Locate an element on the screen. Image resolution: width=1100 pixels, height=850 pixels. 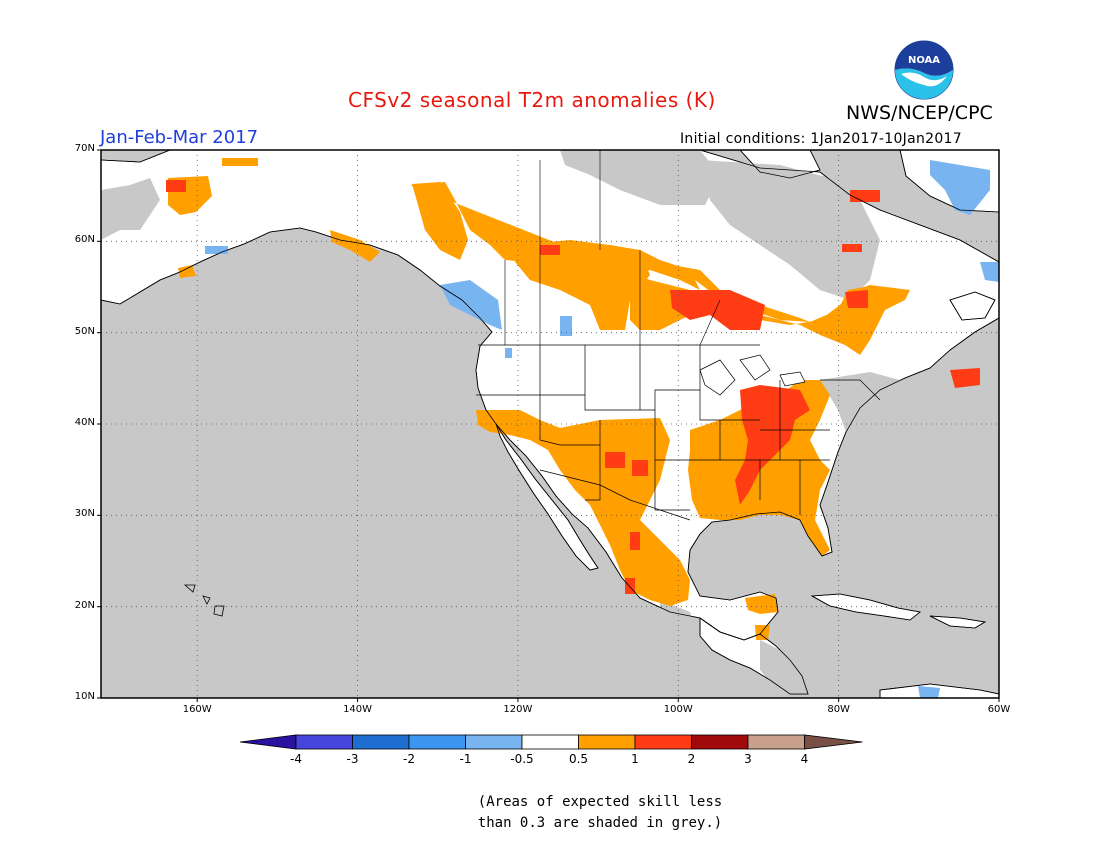
chart-title: CFSv2 seasonal T2m anomalies (K) is located at coordinates (532, 100).